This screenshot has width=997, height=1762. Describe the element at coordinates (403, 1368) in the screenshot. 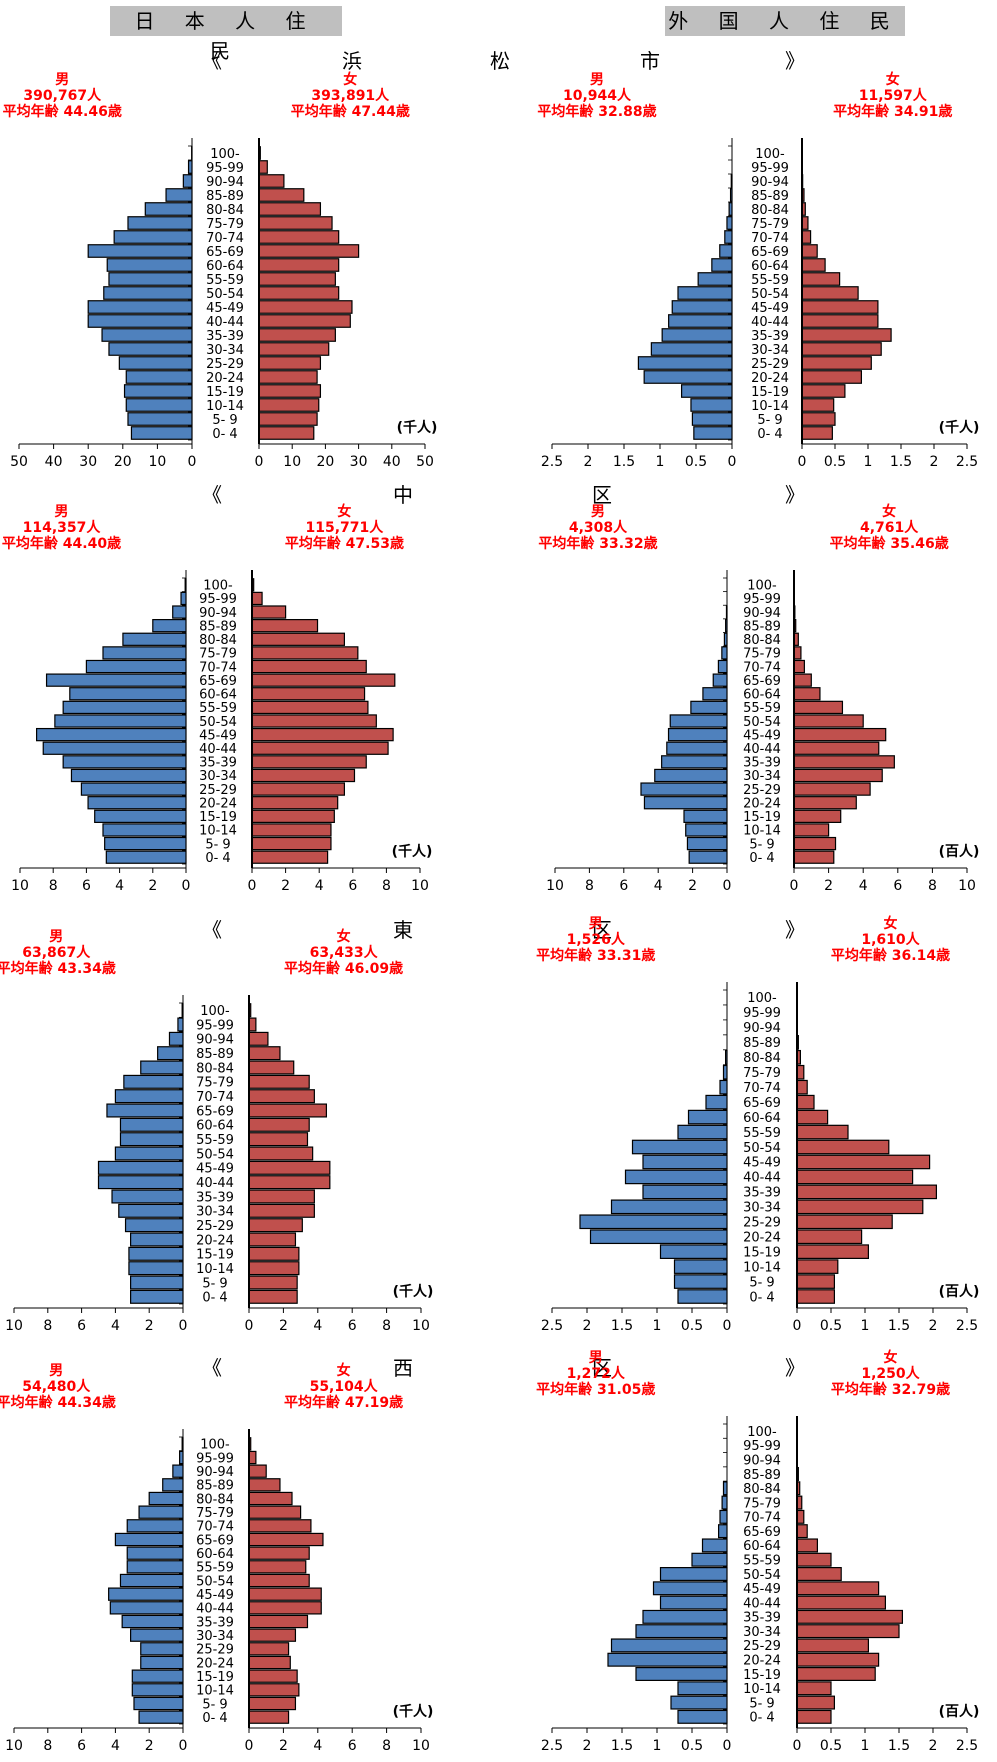

I see `row-title-char: 西` at that location.